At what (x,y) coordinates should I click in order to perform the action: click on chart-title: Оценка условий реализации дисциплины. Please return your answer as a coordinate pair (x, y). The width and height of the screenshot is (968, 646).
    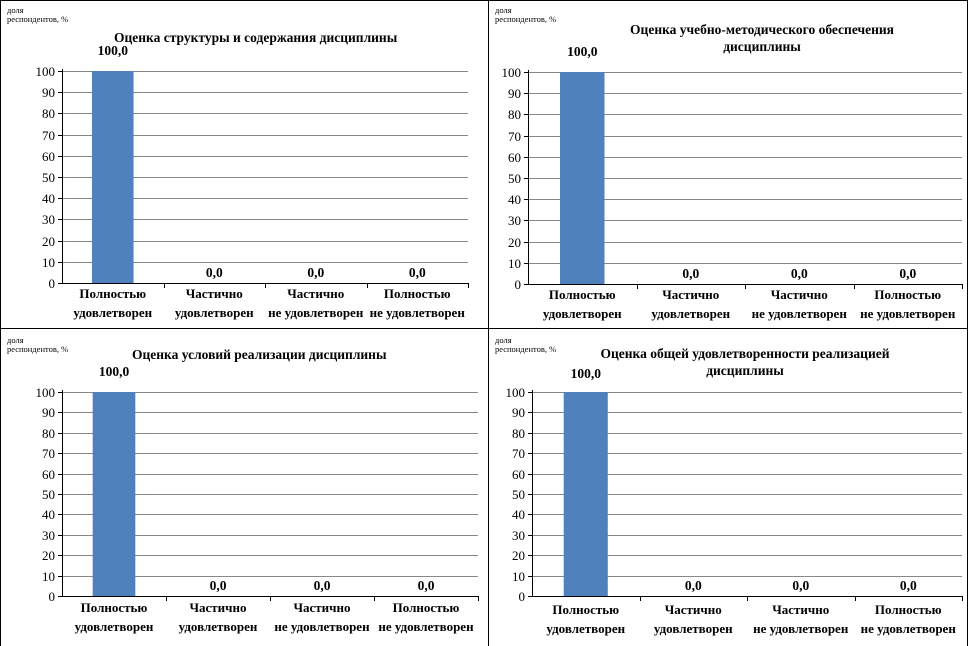
    Looking at the image, I should click on (259, 354).